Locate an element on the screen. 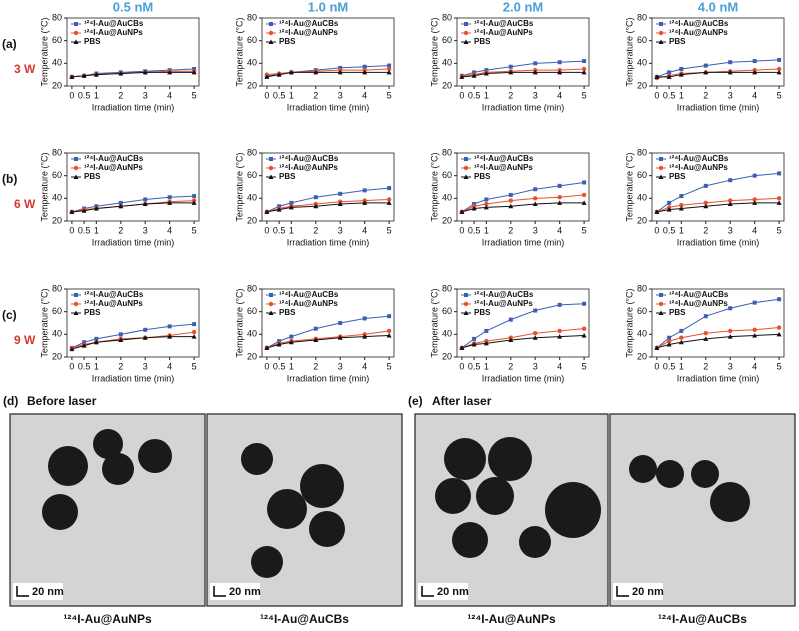 This screenshot has height=631, width=799. series-line is located at coordinates (328, 205).